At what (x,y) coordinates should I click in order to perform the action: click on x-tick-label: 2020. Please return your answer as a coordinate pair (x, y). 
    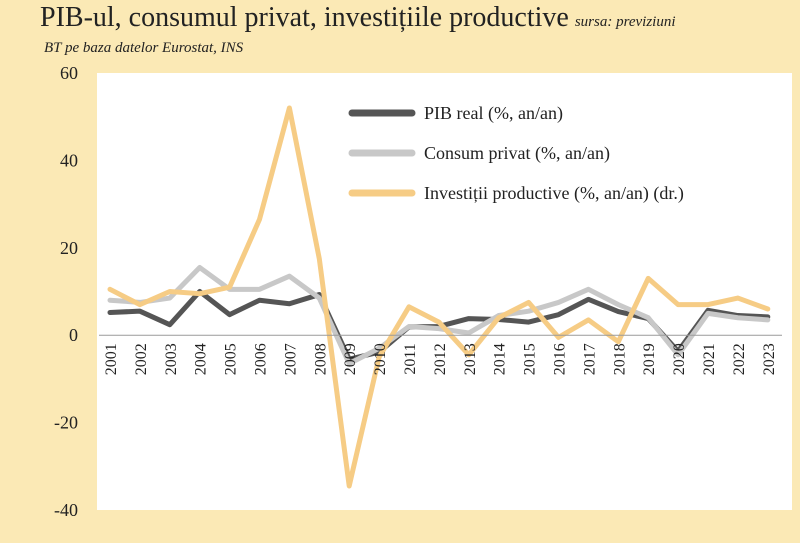
    Looking at the image, I should click on (679, 359).